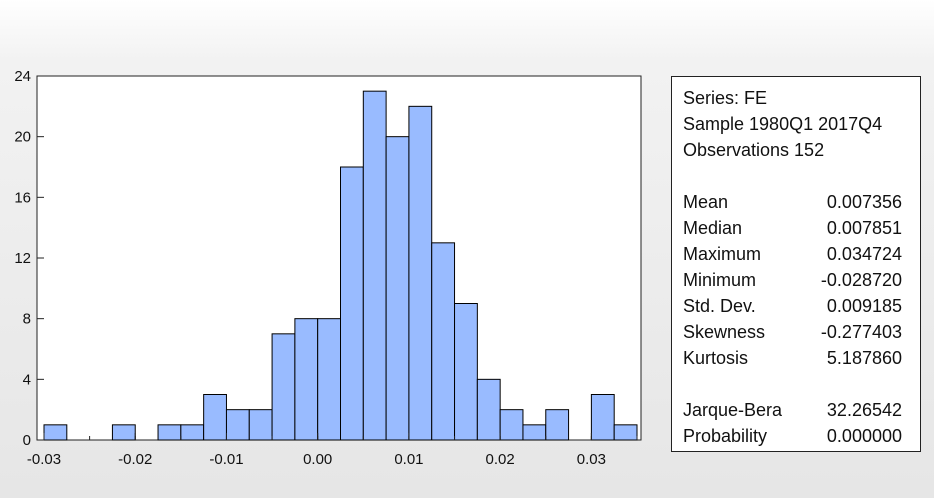 The image size is (934, 498). Describe the element at coordinates (783, 124) in the screenshot. I see `sample-range: Sample 1980Q1 2017Q4` at that location.